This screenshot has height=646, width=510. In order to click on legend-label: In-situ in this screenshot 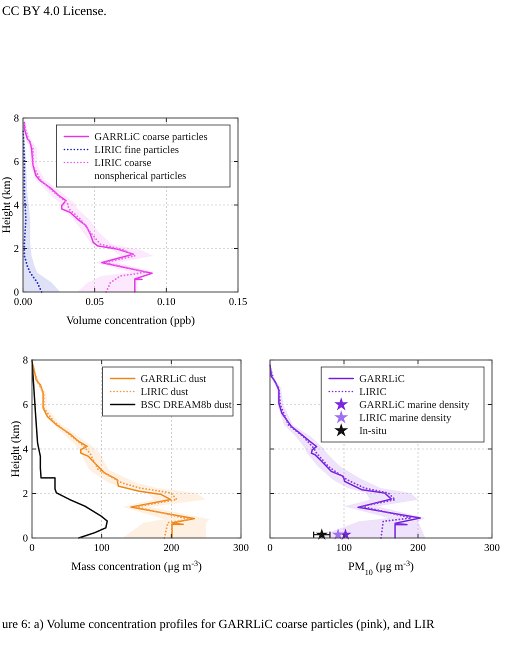, I will do `click(373, 431)`.